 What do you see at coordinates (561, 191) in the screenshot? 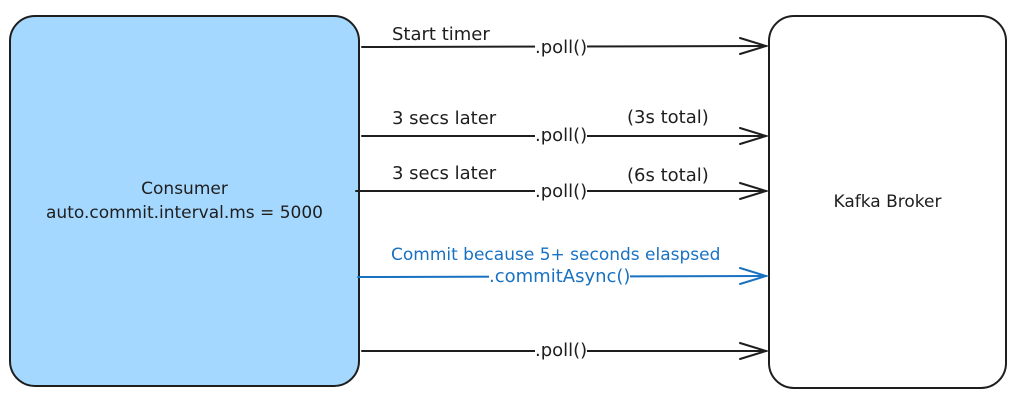
I see `call-poll-3: .poll()` at bounding box center [561, 191].